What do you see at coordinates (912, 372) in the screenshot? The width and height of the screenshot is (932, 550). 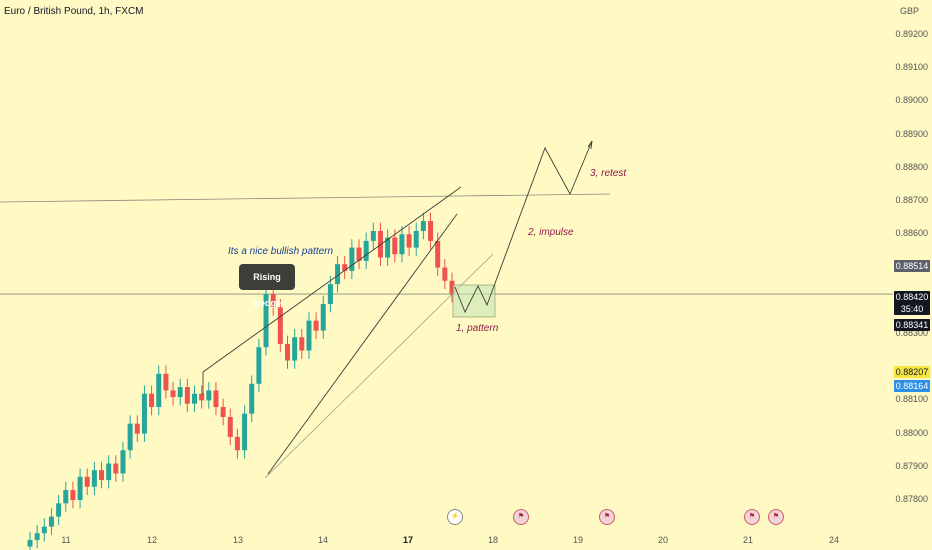 I see `price-label-yellow: 0.88207` at bounding box center [912, 372].